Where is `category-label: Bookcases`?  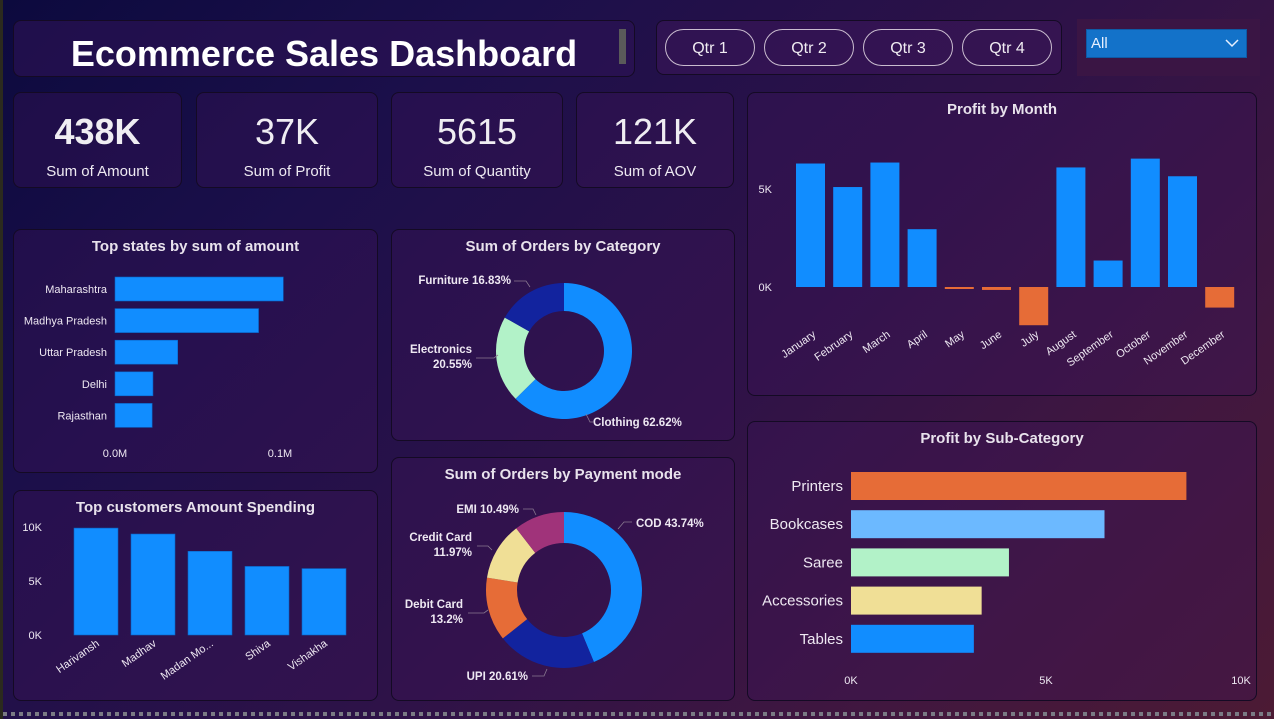 category-label: Bookcases is located at coordinates (806, 524).